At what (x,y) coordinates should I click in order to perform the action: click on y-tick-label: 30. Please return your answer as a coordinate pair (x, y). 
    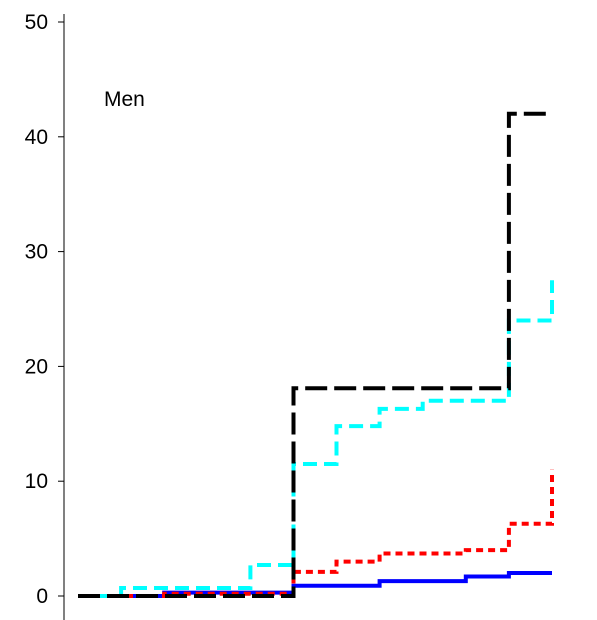
    Looking at the image, I should click on (36, 252).